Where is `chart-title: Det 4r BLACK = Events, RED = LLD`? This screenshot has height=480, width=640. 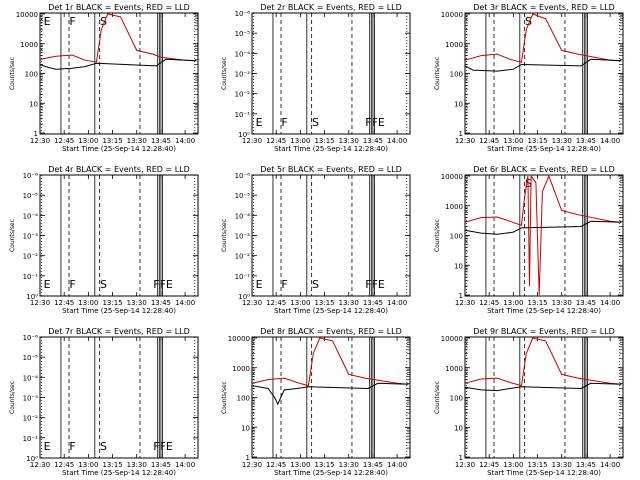 chart-title: Det 4r BLACK = Events, RED = LLD is located at coordinates (119, 169).